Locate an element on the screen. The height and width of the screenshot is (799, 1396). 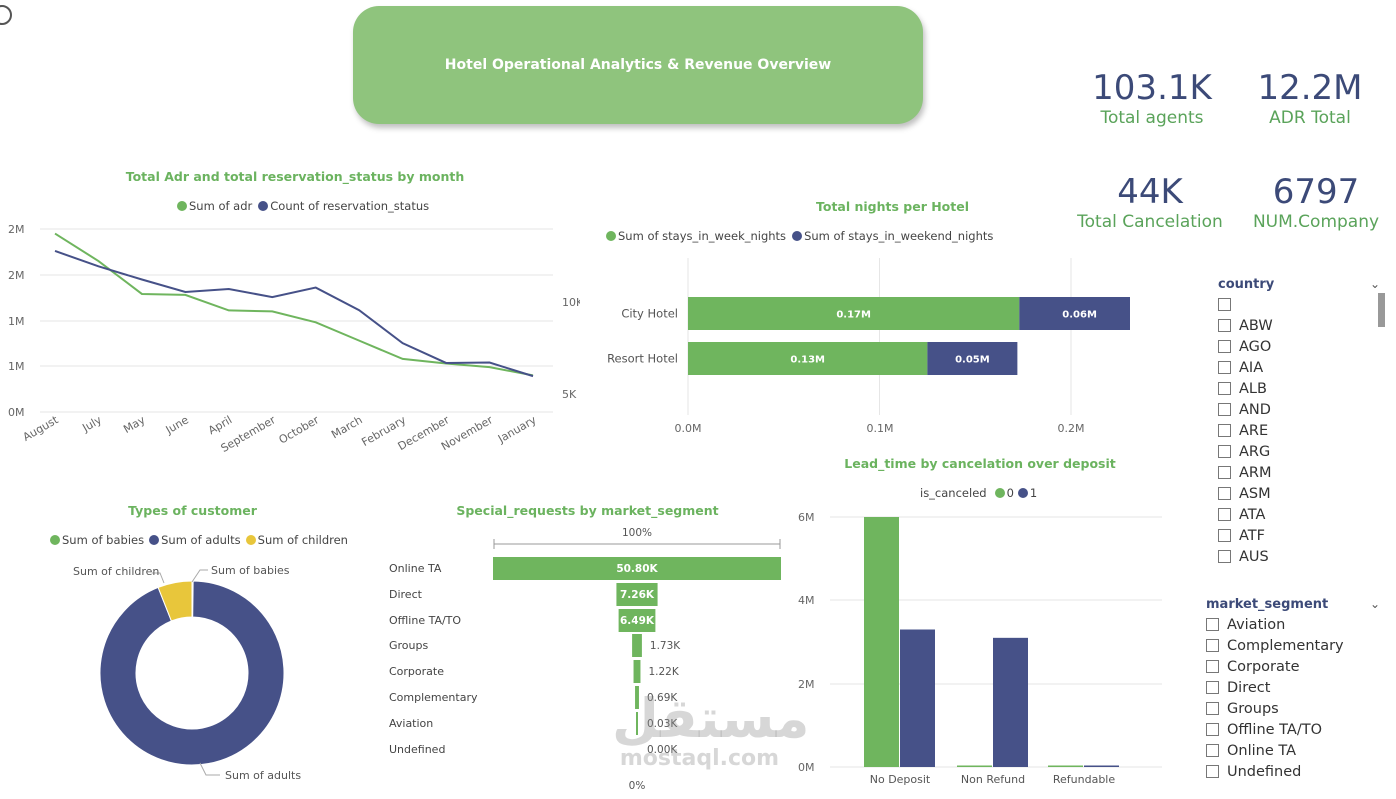
legend-item-children: Sum of children is located at coordinates (296, 540).